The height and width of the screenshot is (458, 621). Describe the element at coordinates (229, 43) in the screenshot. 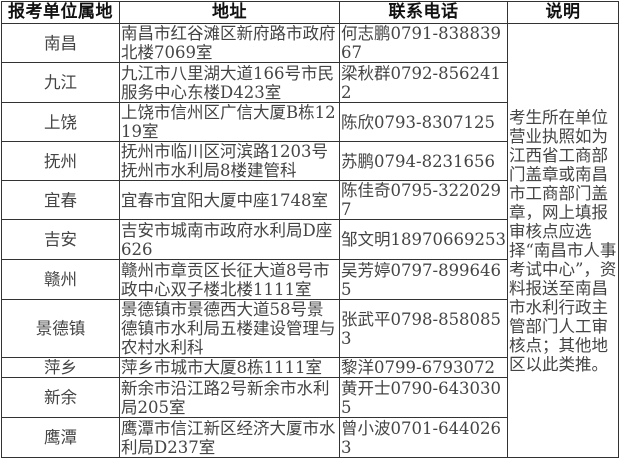

I see `address-cell: 南昌市红谷滩区新府路市政府北楼7069室` at that location.